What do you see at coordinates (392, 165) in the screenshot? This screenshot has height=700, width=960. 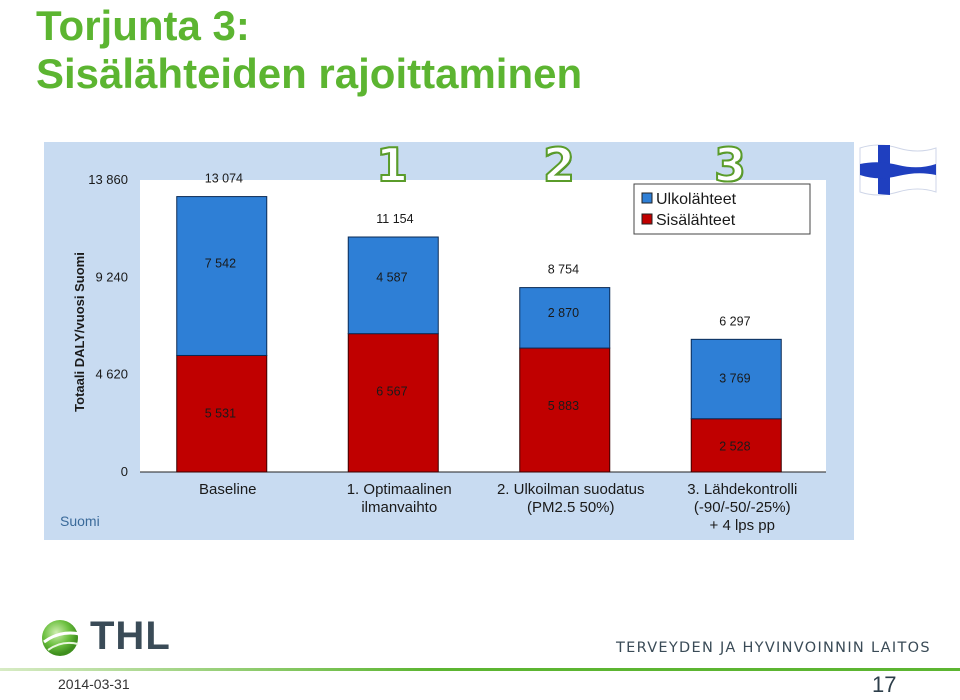 I see `step-number-1: 1` at bounding box center [392, 165].